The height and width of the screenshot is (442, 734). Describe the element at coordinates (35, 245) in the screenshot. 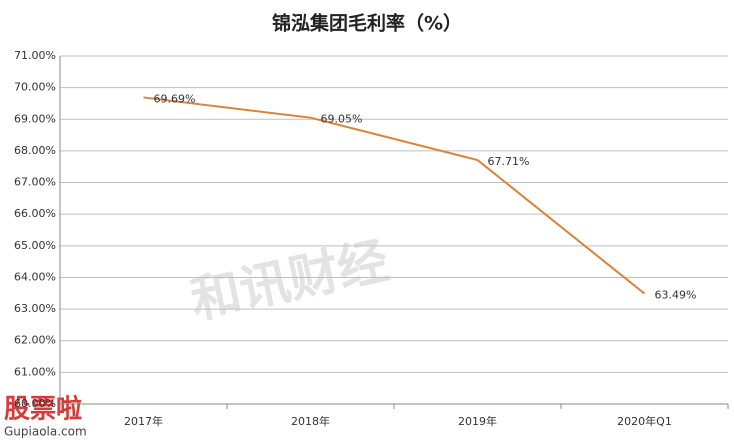

I see `y-tick-label: 65.00%` at that location.